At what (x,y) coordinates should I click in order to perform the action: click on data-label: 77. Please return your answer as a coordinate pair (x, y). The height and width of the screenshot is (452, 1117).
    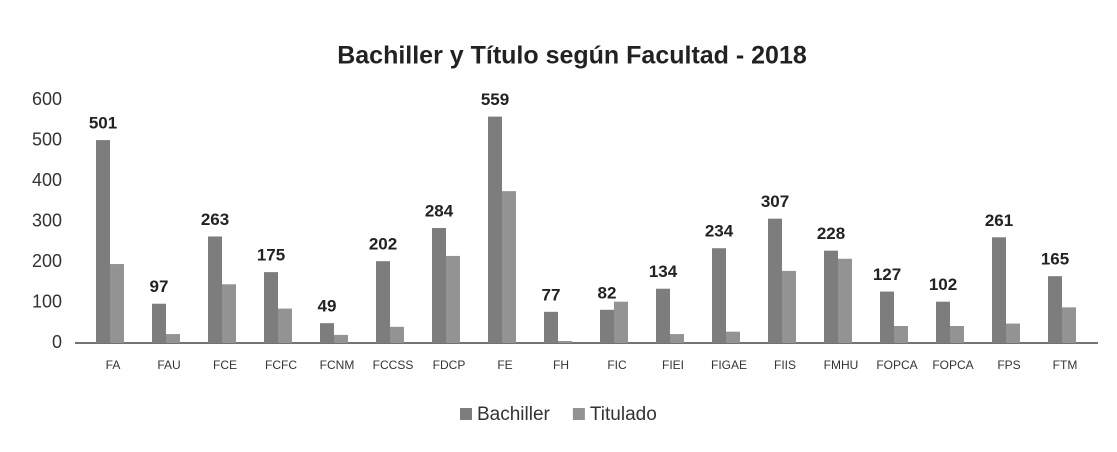
    Looking at the image, I should click on (551, 294).